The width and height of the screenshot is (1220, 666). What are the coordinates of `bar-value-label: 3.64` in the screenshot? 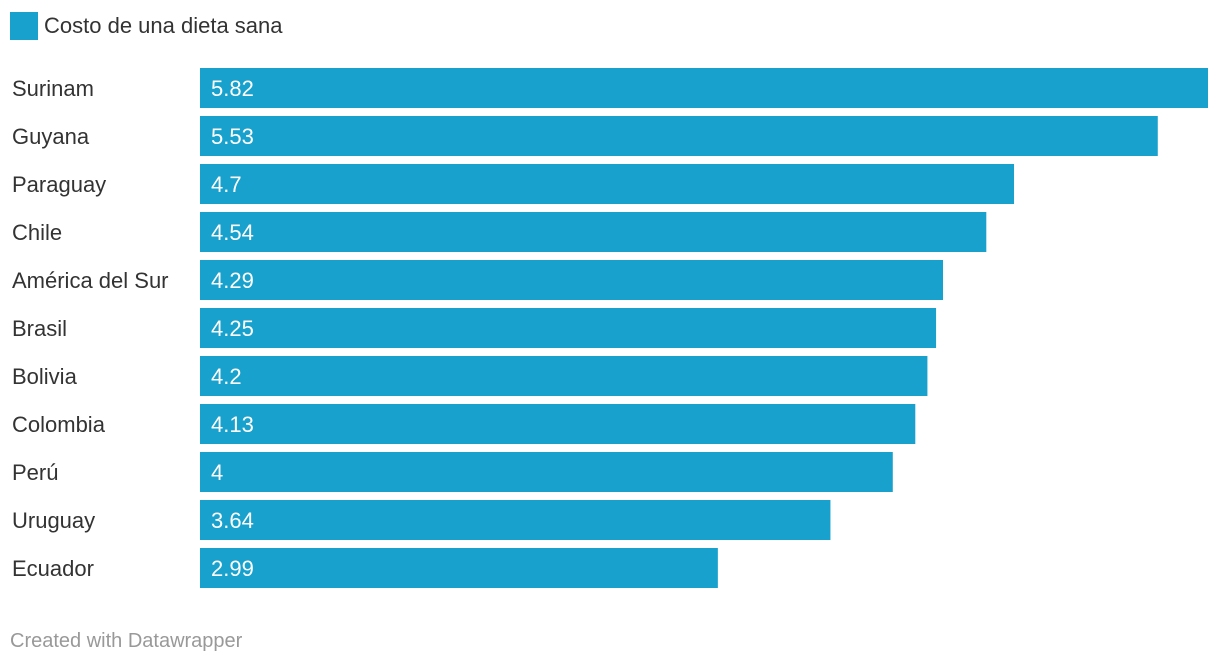 It's located at (232, 520).